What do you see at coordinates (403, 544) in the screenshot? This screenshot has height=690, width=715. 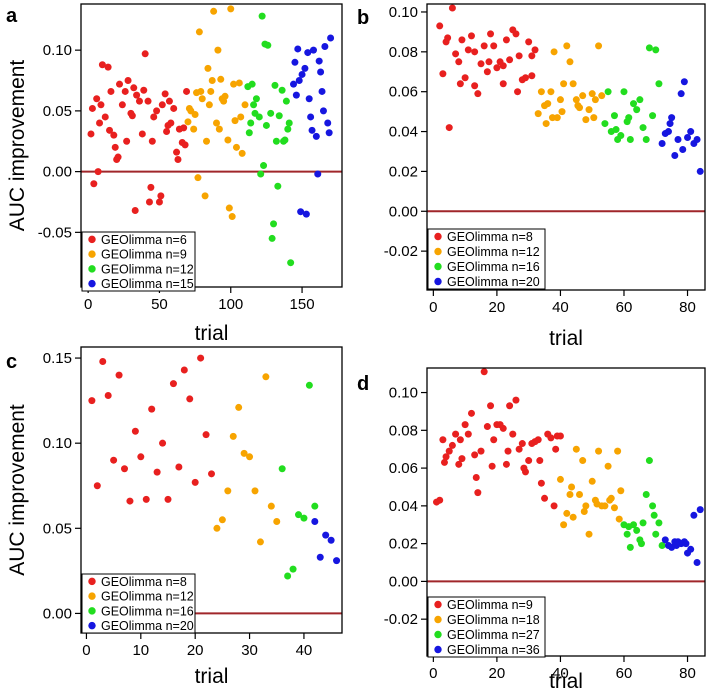 I see `y-tick-label: 0.02` at bounding box center [403, 544].